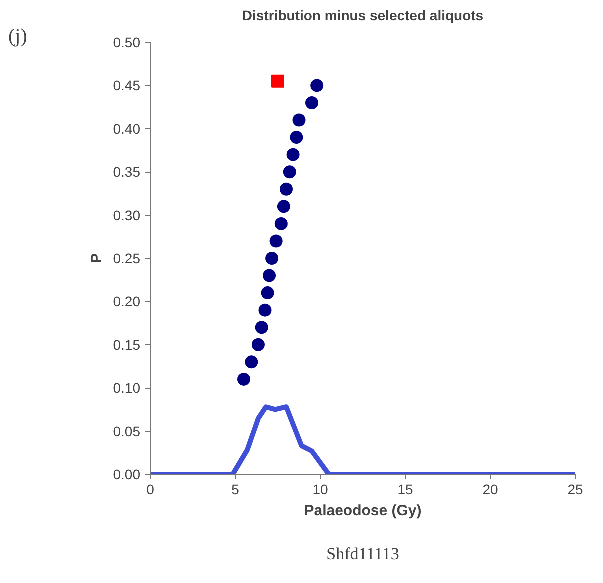  Describe the element at coordinates (236, 490) in the screenshot. I see `x-tick-label: 5` at that location.